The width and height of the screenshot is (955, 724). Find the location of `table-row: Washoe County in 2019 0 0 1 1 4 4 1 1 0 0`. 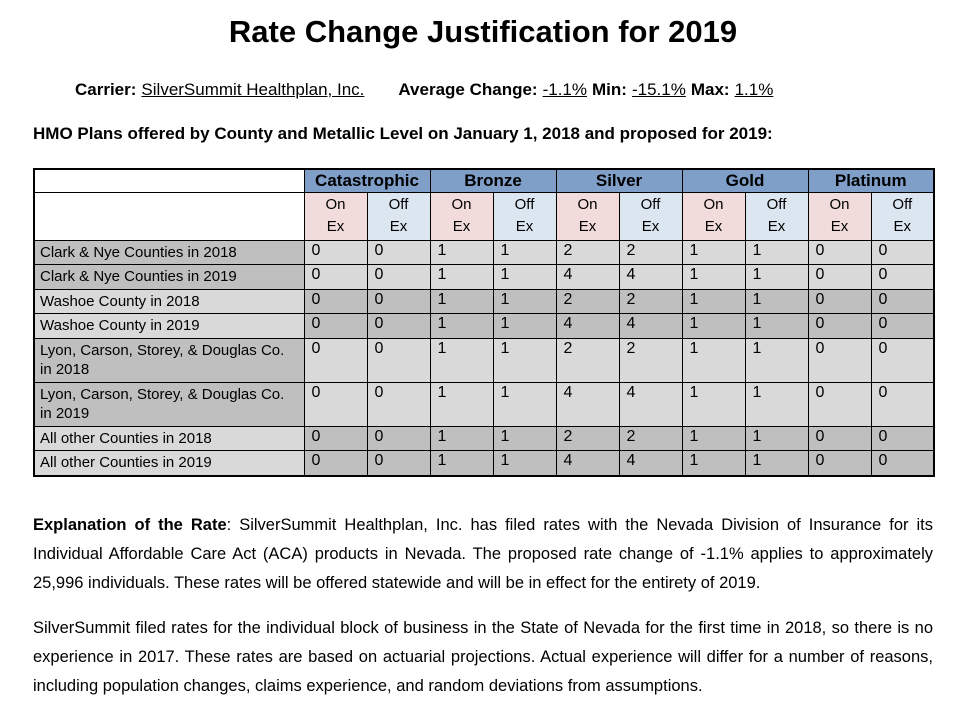

table-row: Washoe County in 2019 0 0 1 1 4 4 1 1 0 0 is located at coordinates (484, 326).